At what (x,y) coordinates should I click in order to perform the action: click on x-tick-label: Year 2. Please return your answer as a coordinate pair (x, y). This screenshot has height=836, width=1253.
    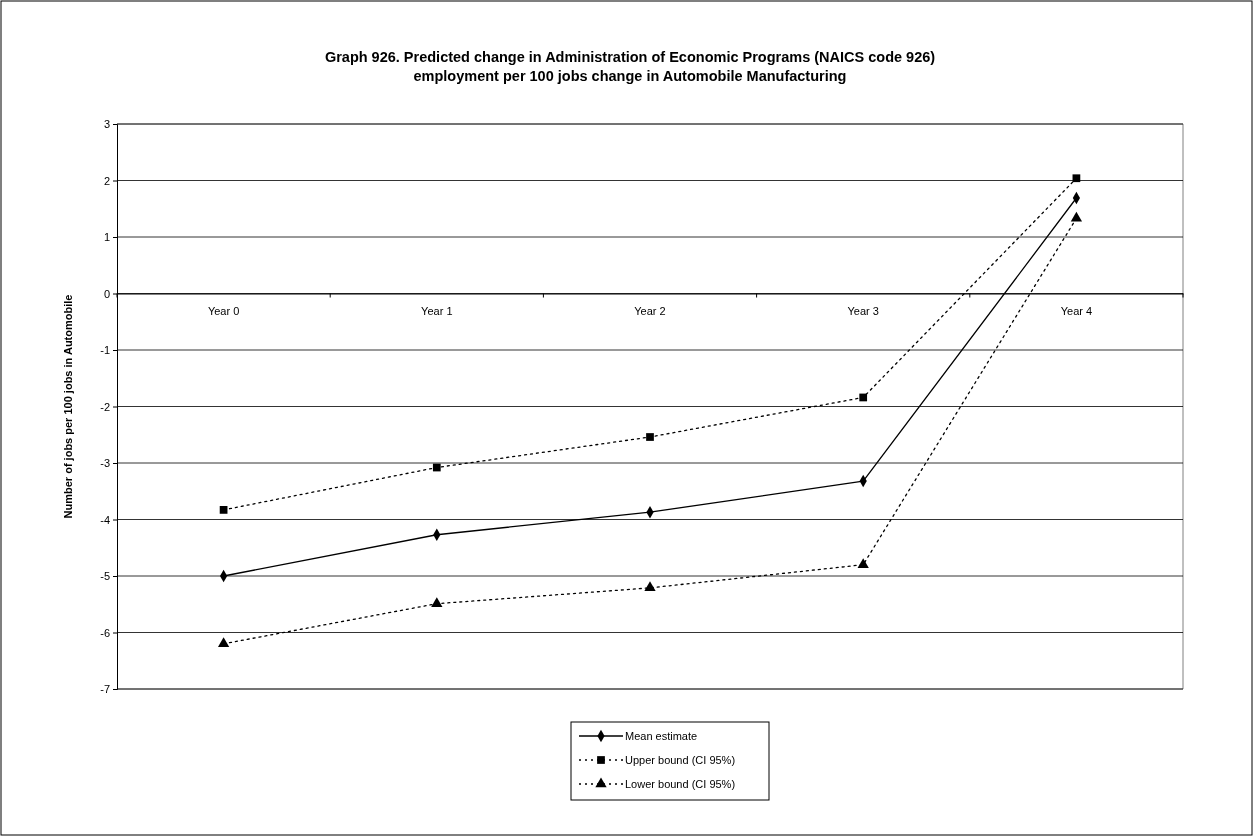
    Looking at the image, I should click on (650, 311).